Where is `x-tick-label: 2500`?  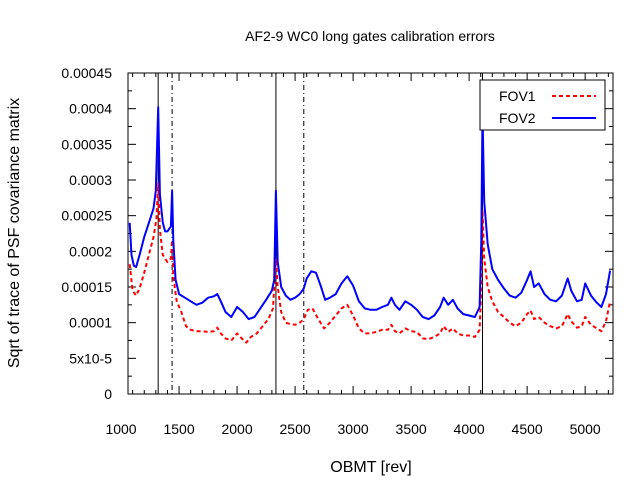
x-tick-label: 2500 is located at coordinates (295, 429).